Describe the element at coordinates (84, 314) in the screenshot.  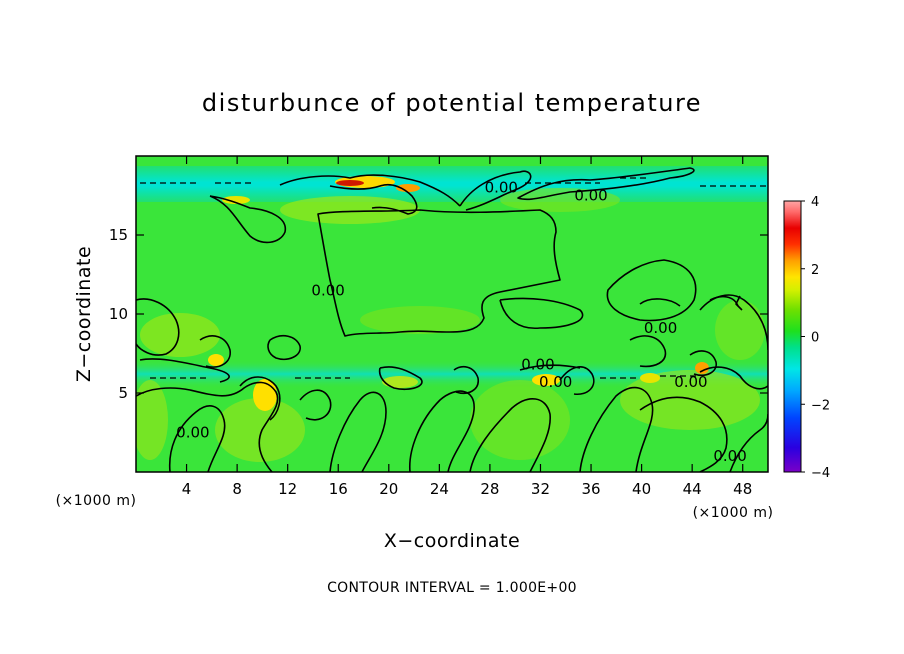
I see `y-axis-title: Z−coordinate` at that location.